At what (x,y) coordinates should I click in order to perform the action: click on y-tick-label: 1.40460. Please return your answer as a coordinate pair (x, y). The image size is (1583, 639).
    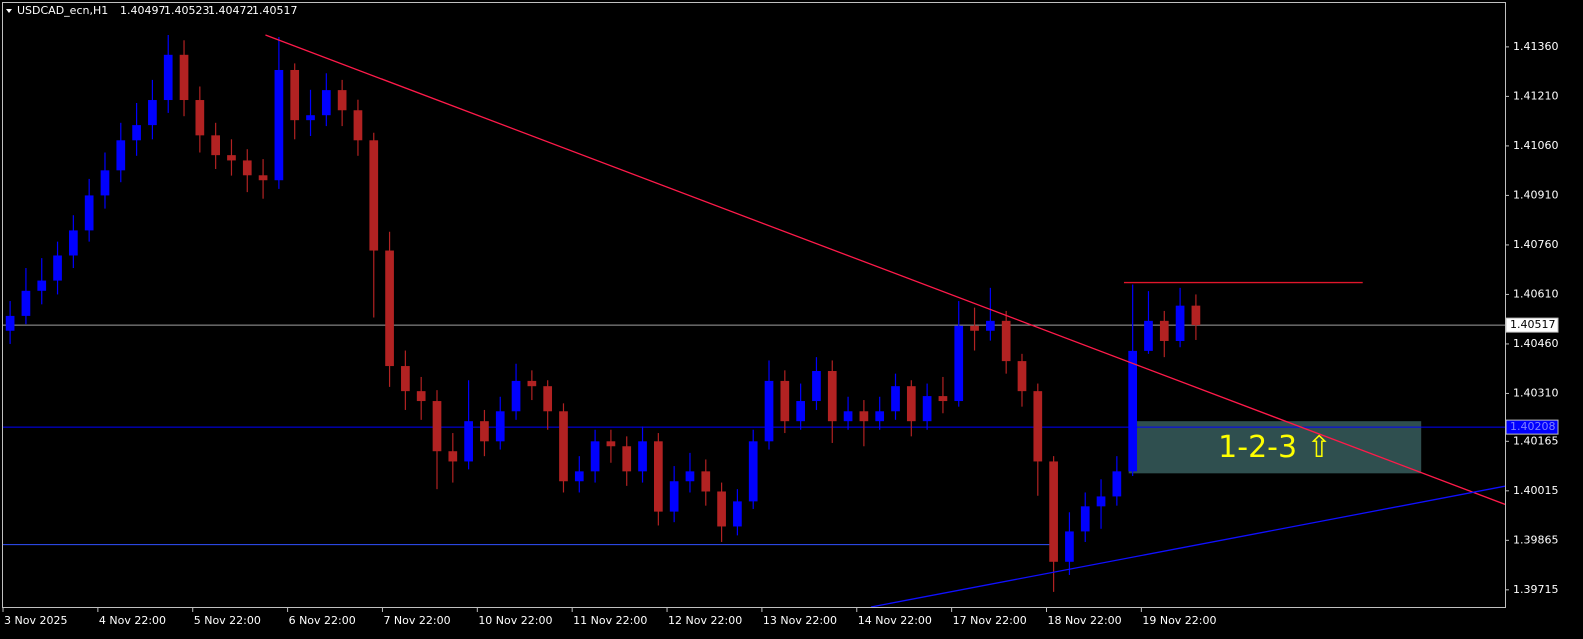
    Looking at the image, I should click on (1536, 343).